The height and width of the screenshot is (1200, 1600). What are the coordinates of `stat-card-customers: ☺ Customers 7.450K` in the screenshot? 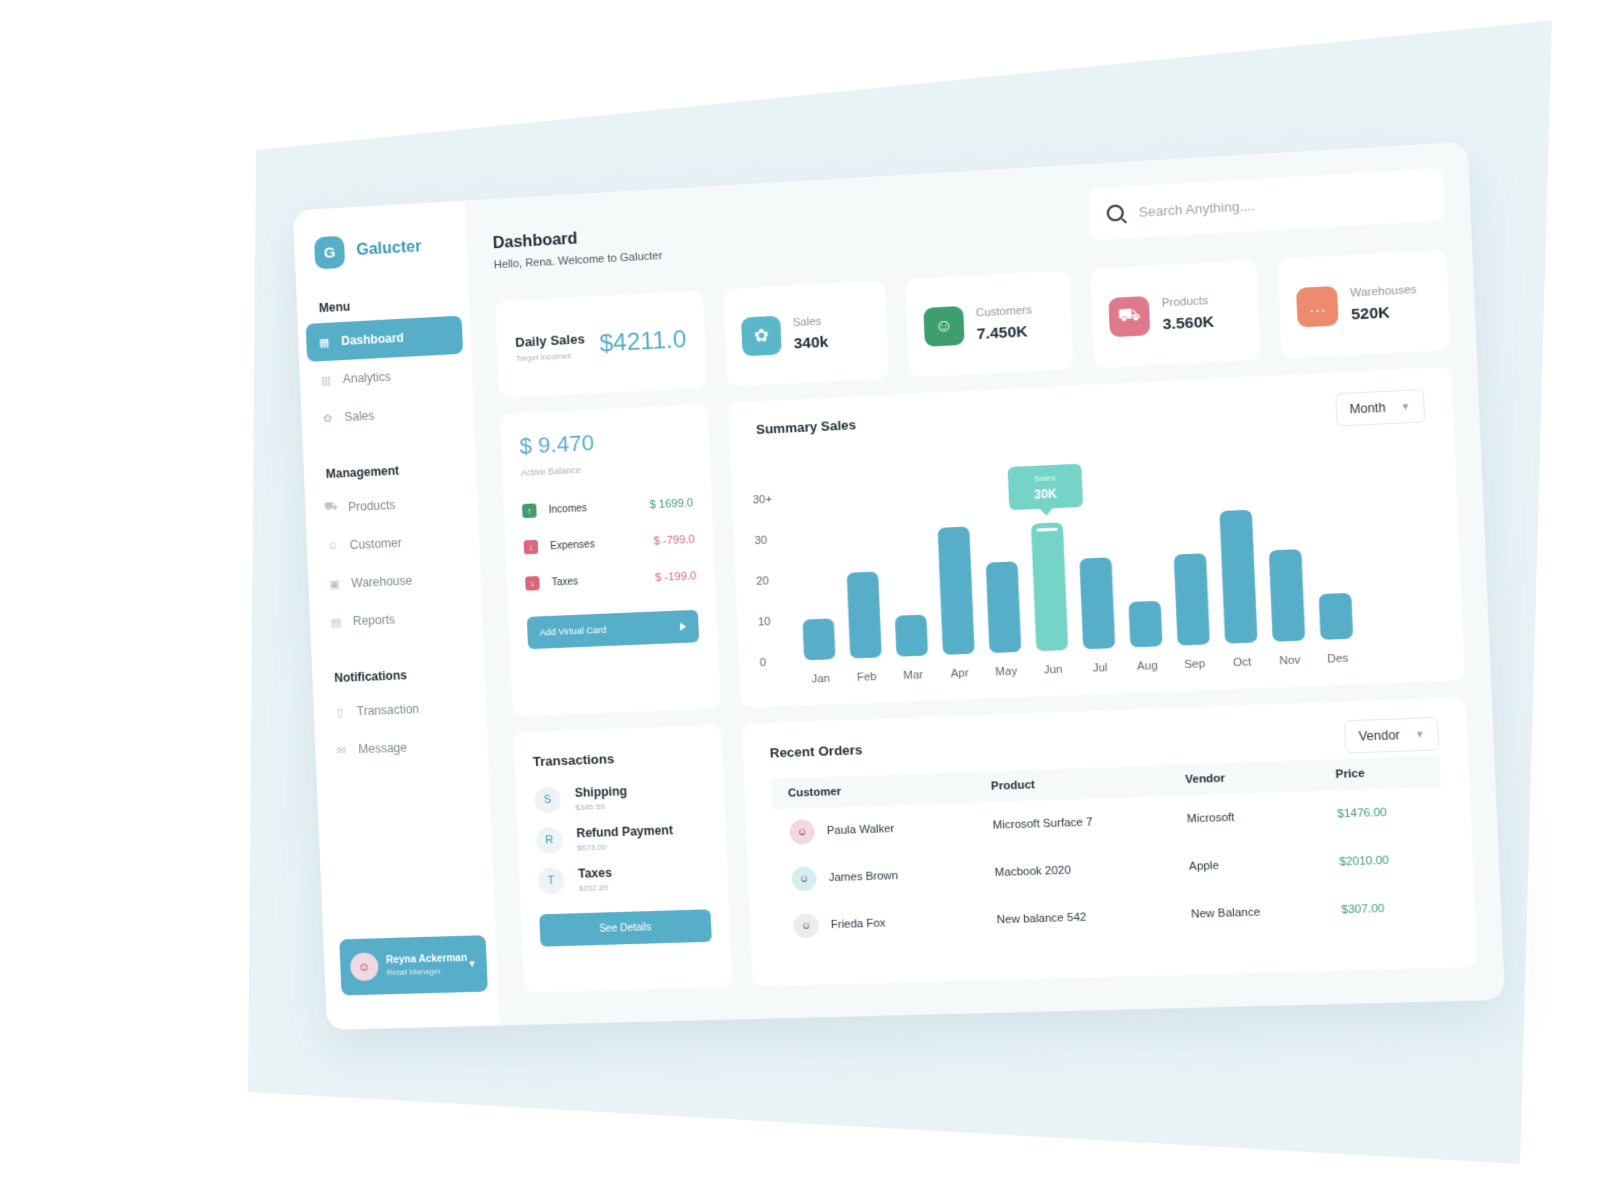 It's located at (989, 323).